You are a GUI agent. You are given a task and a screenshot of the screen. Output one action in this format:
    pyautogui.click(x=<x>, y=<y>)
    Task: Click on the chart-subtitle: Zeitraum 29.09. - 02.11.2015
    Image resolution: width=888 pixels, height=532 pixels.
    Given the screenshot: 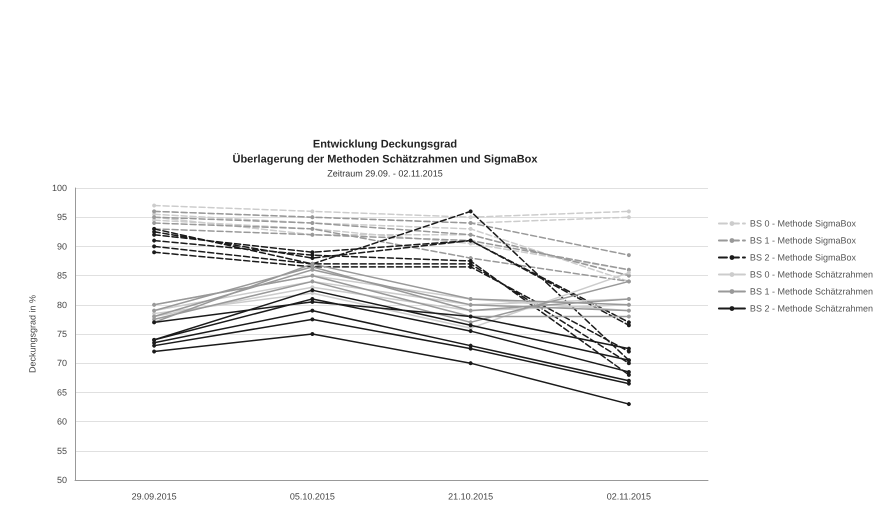 What is the action you would take?
    pyautogui.click(x=385, y=173)
    